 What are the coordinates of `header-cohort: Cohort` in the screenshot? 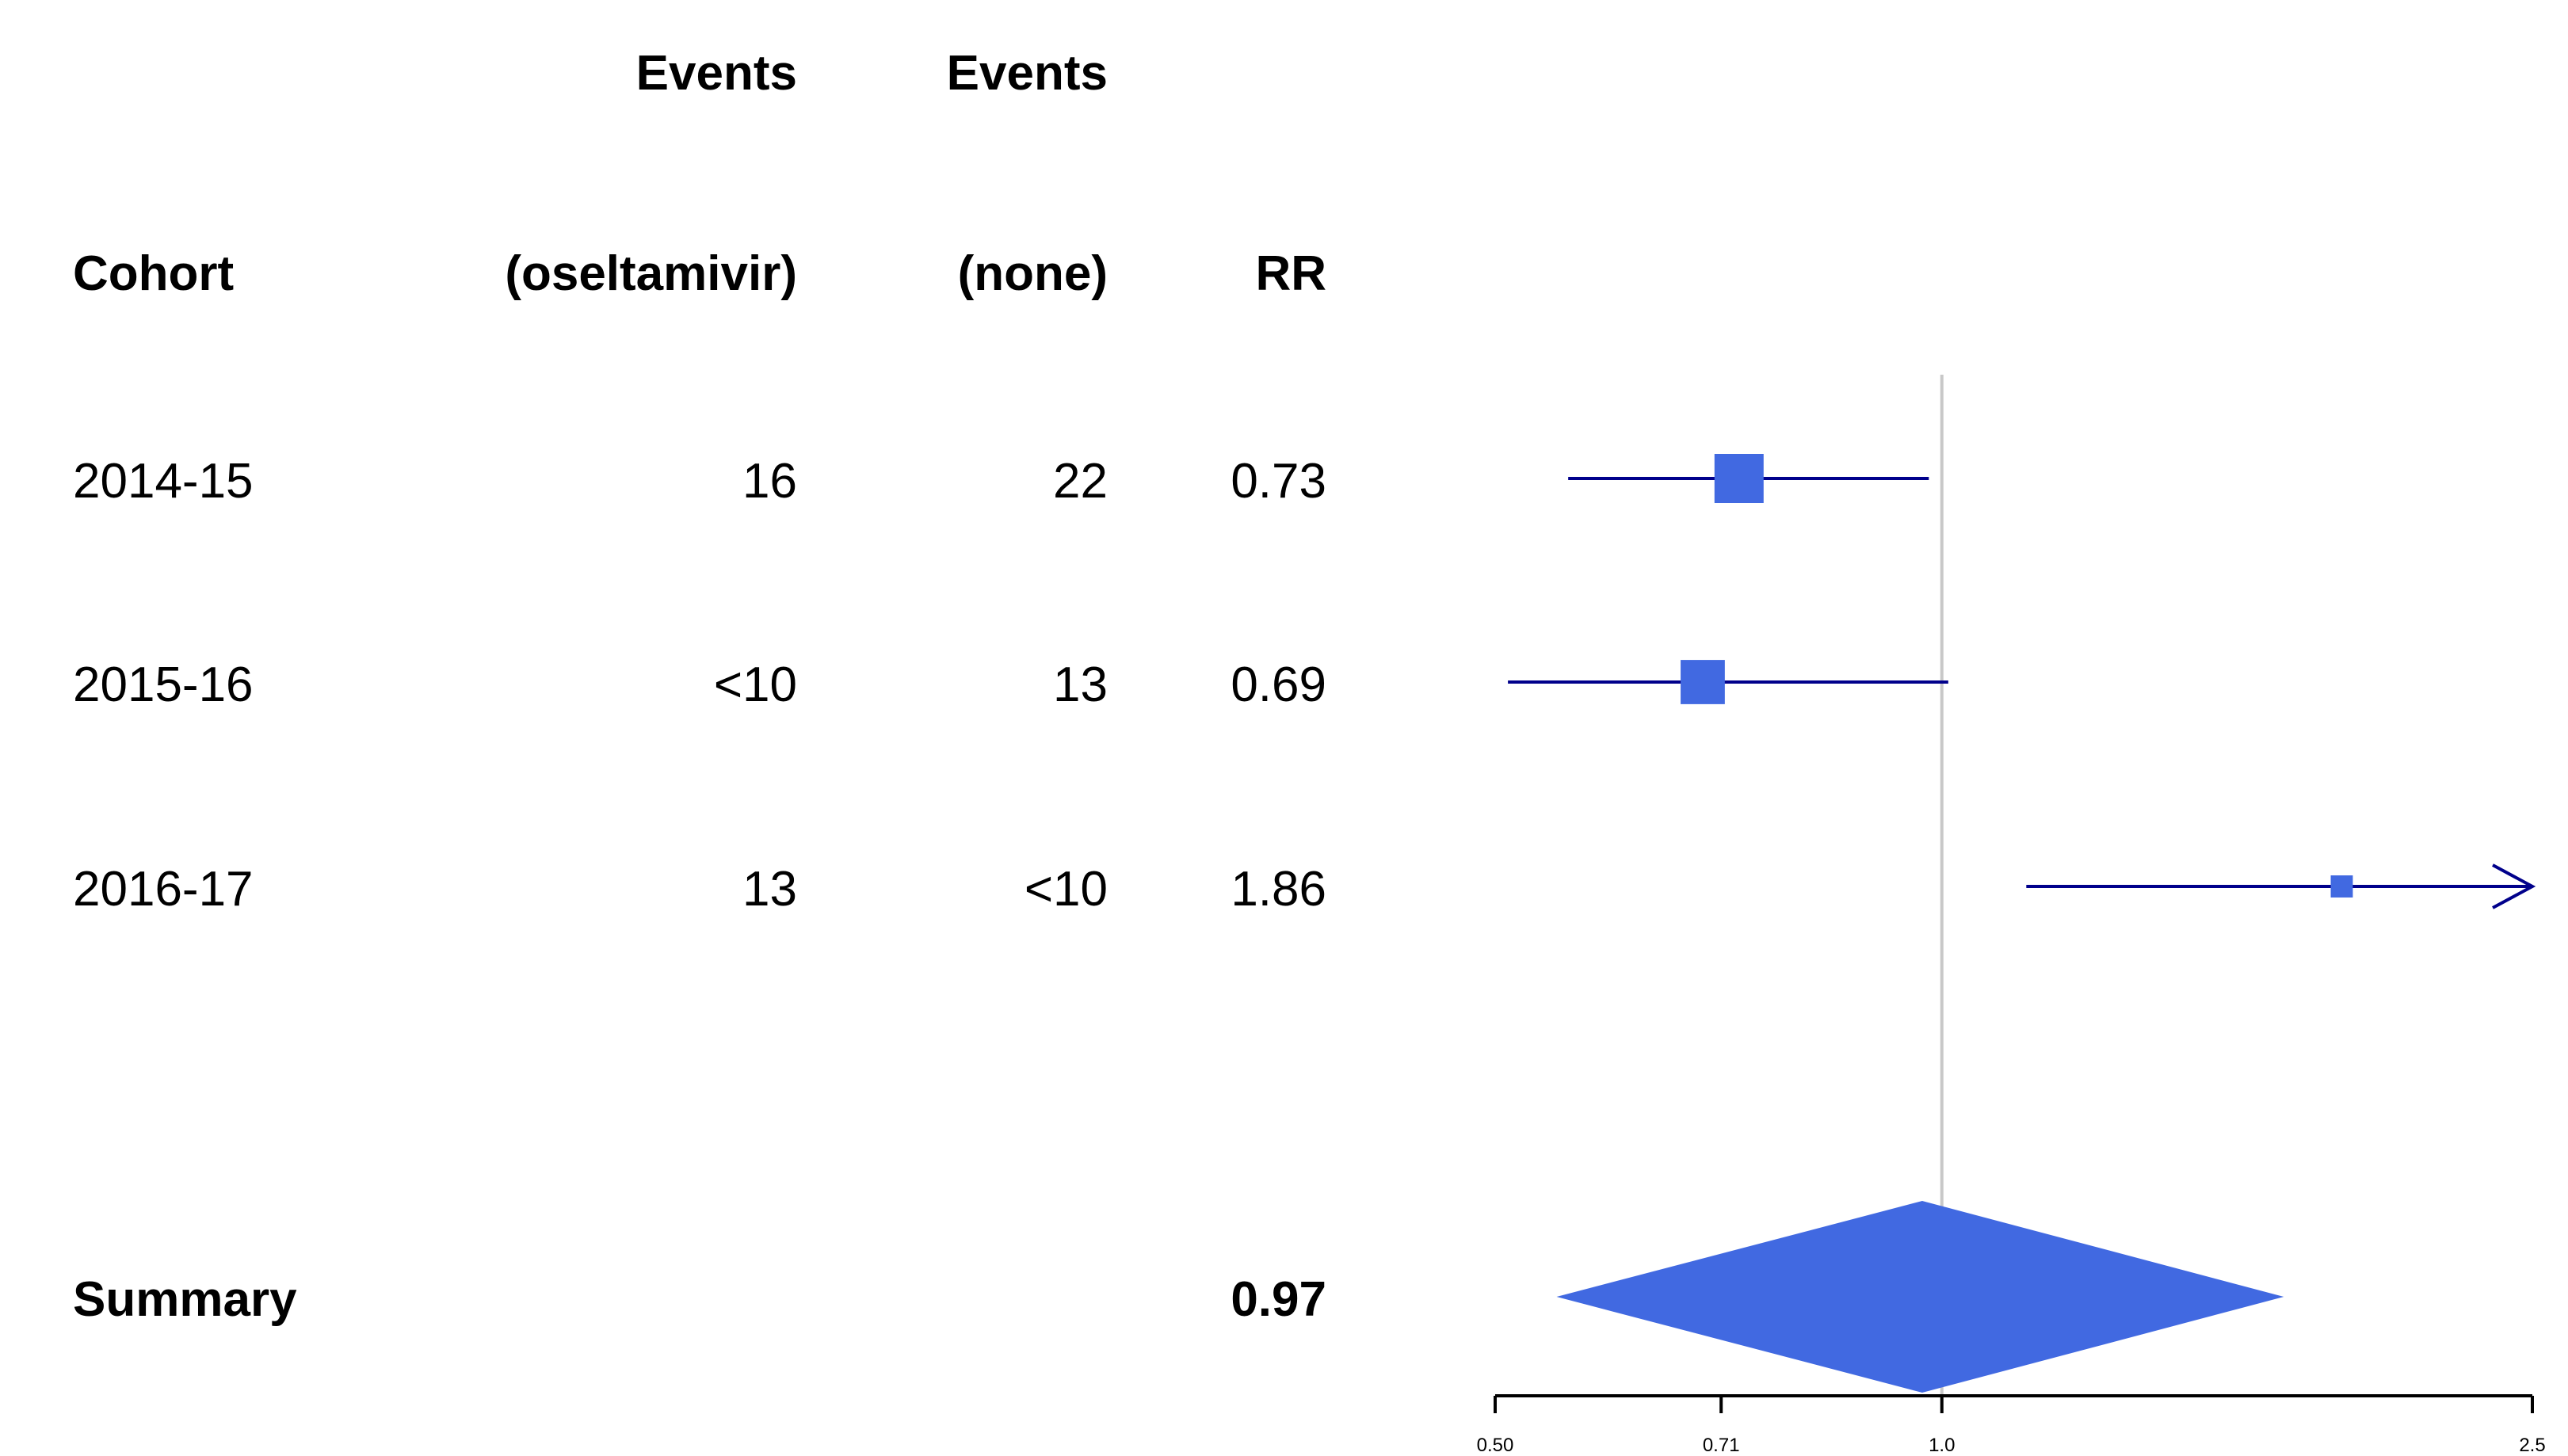 It's located at (154, 273).